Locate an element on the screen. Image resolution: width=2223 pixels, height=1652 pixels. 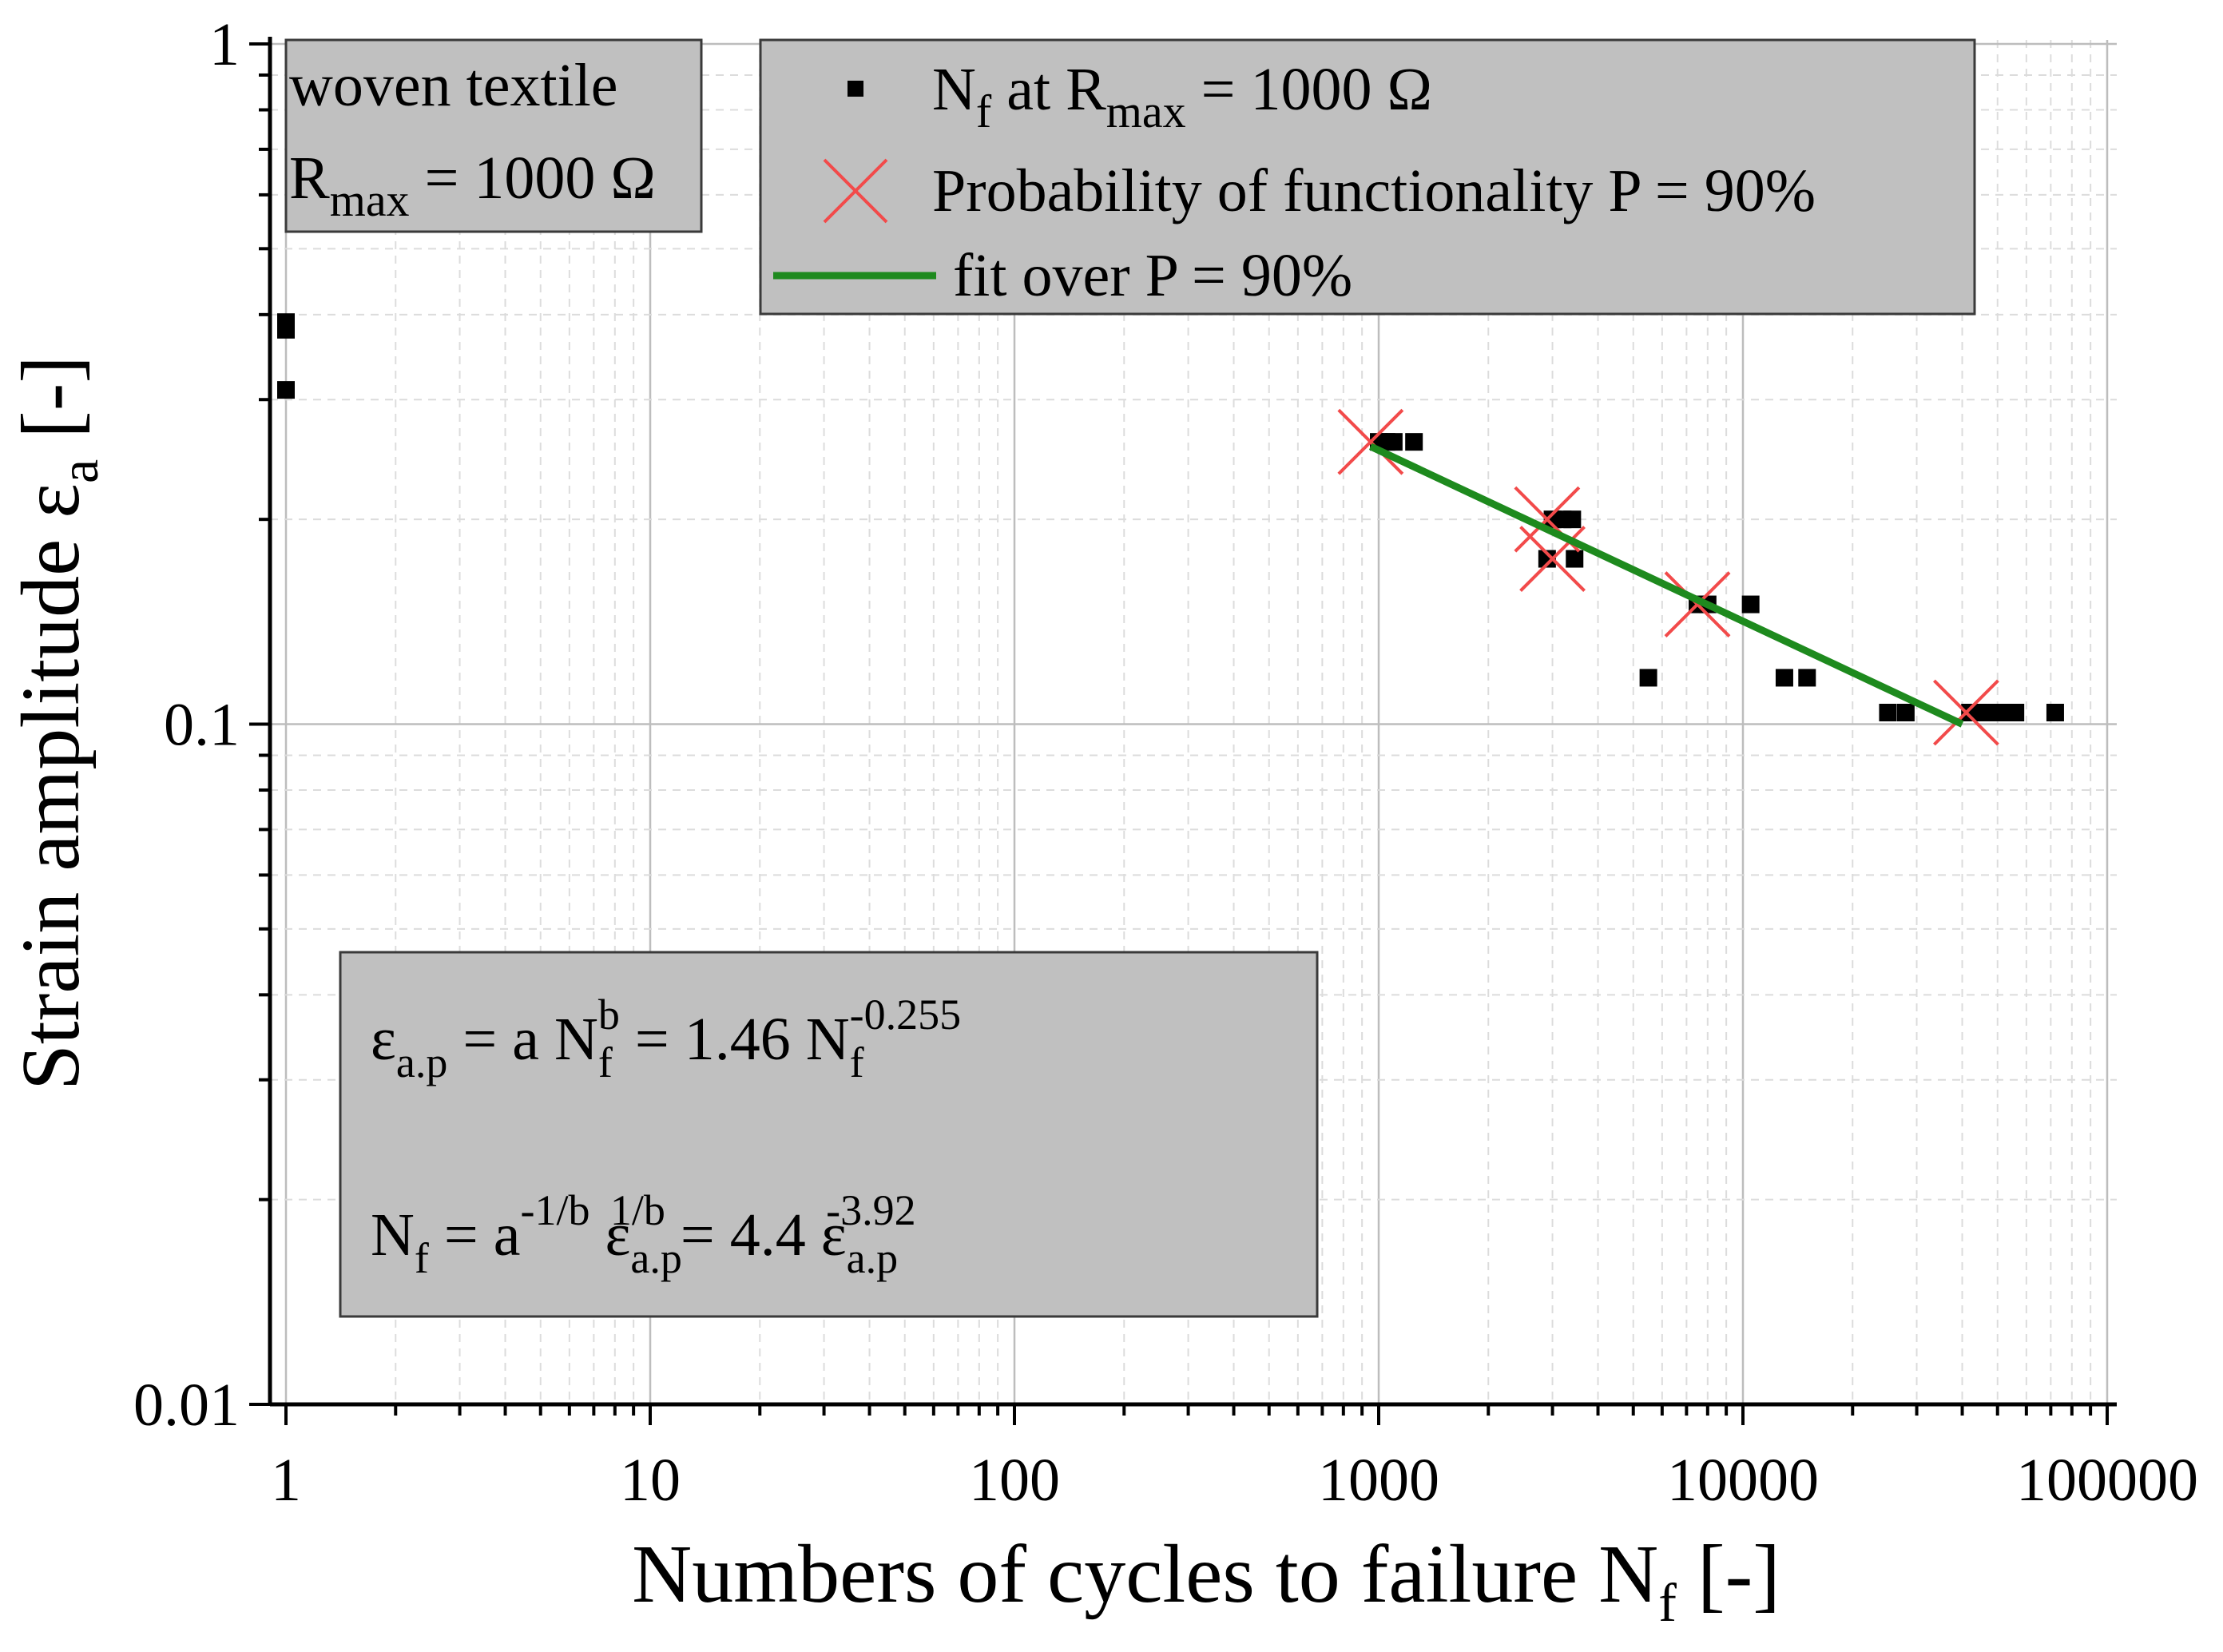
y-tick-label: 0.01 is located at coordinates (186, 1405).